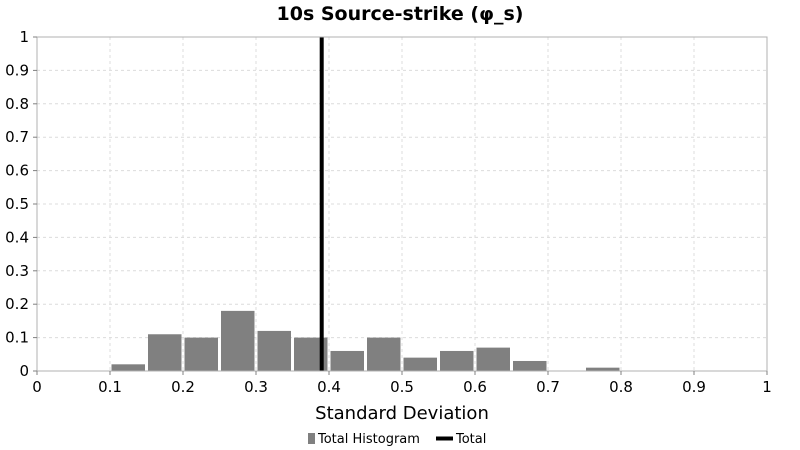 This screenshot has height=450, width=800. Describe the element at coordinates (183, 387) in the screenshot. I see `x-tick-label: 0.2` at that location.